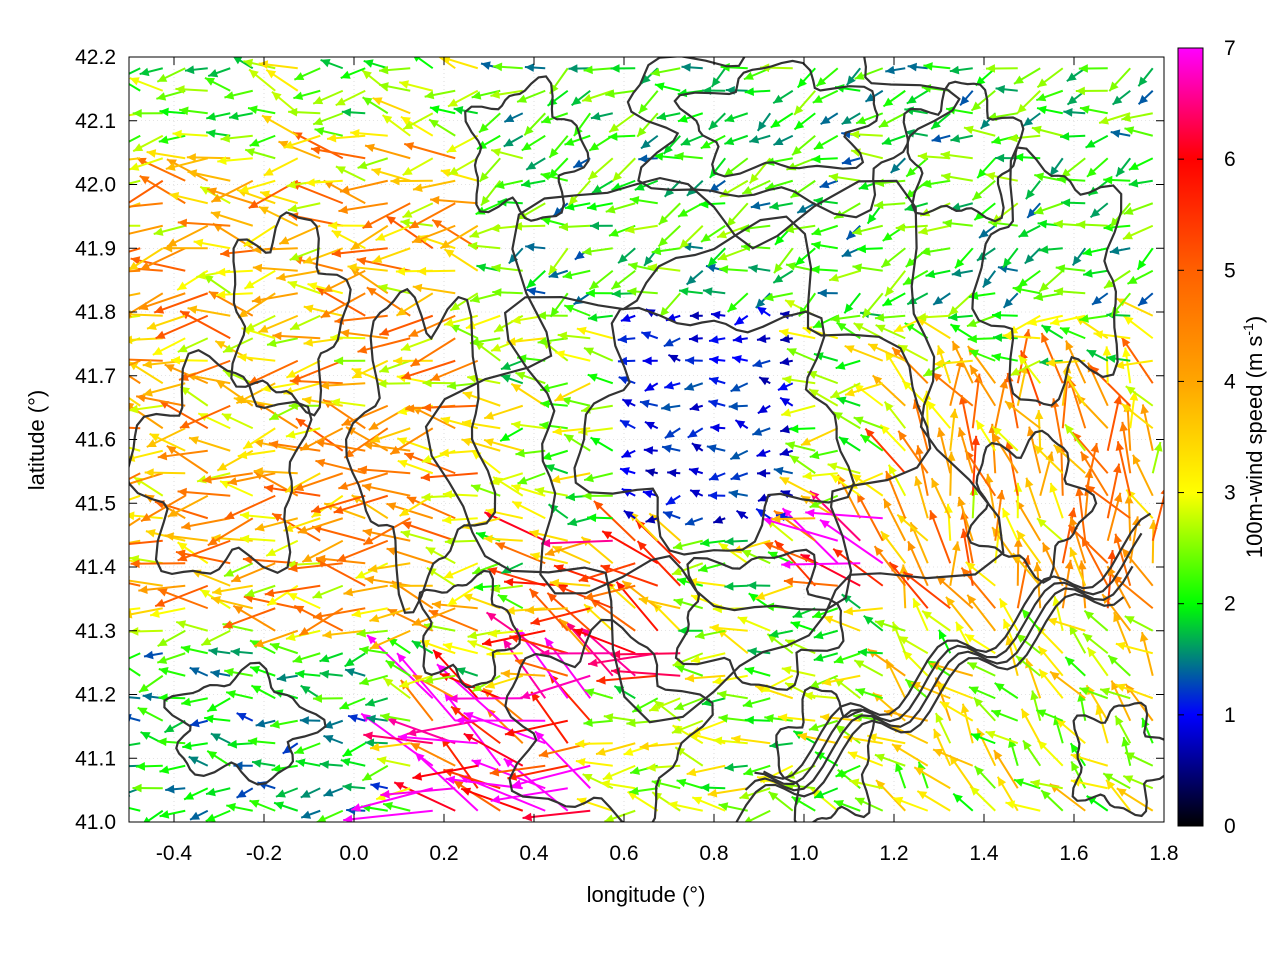 Image resolution: width=1280 pixels, height=960 pixels. I want to click on x-tick-label: 1.6, so click(1073, 853).